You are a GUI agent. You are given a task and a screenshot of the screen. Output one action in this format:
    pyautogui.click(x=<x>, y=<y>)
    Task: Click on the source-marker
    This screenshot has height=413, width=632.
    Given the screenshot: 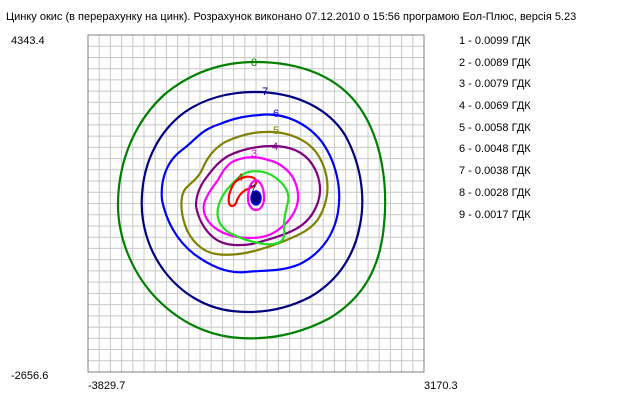 What is the action you would take?
    pyautogui.click(x=256, y=198)
    